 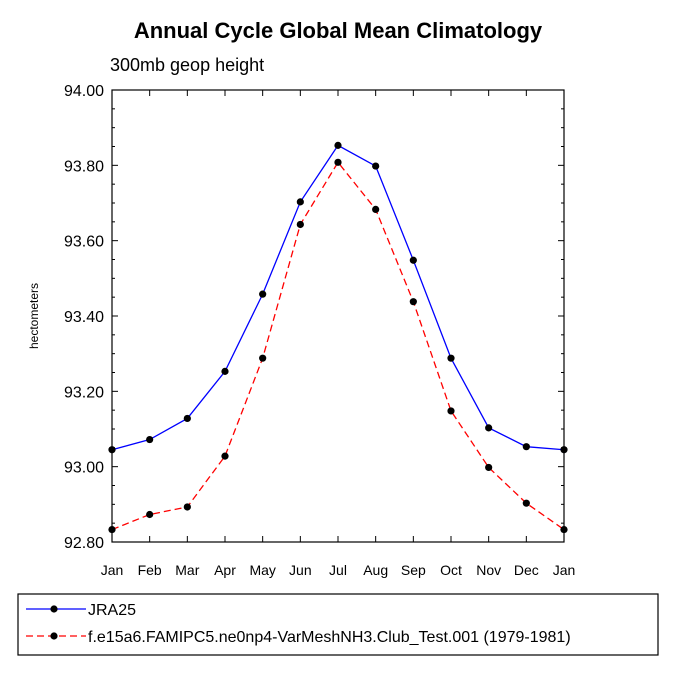 What do you see at coordinates (84, 166) in the screenshot?
I see `y-tick-label: 93.80` at bounding box center [84, 166].